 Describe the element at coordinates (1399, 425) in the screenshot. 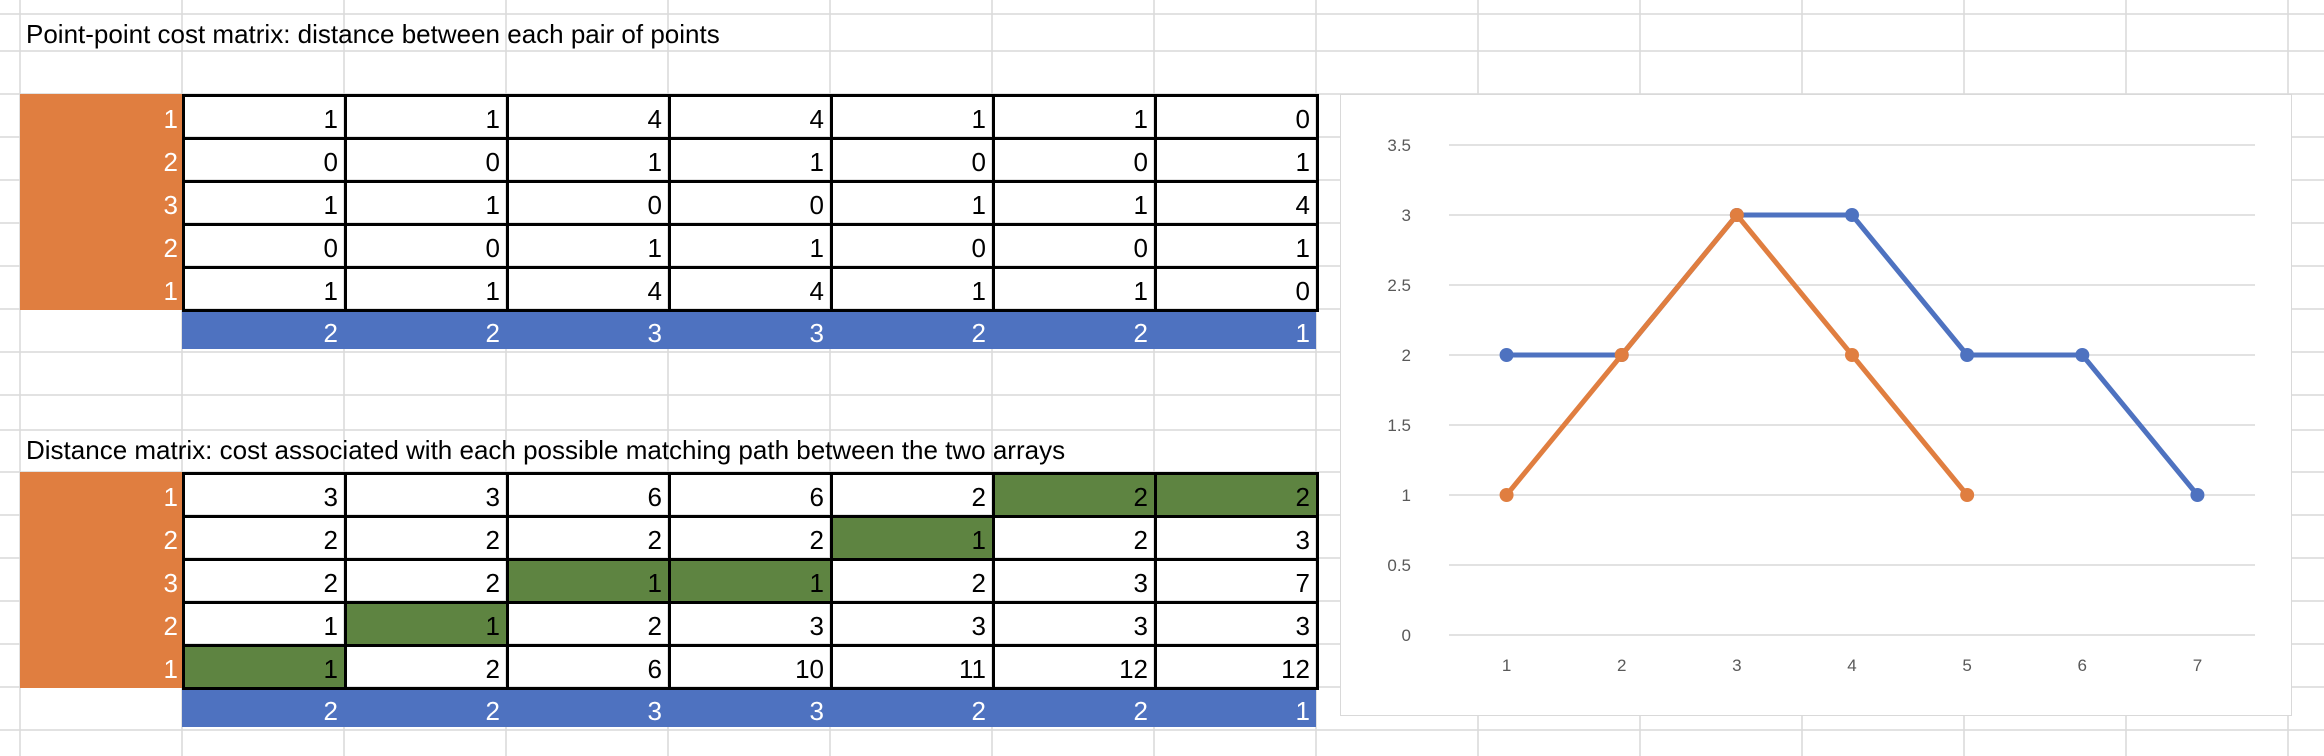

I see `y-tick-label: 1.5` at that location.